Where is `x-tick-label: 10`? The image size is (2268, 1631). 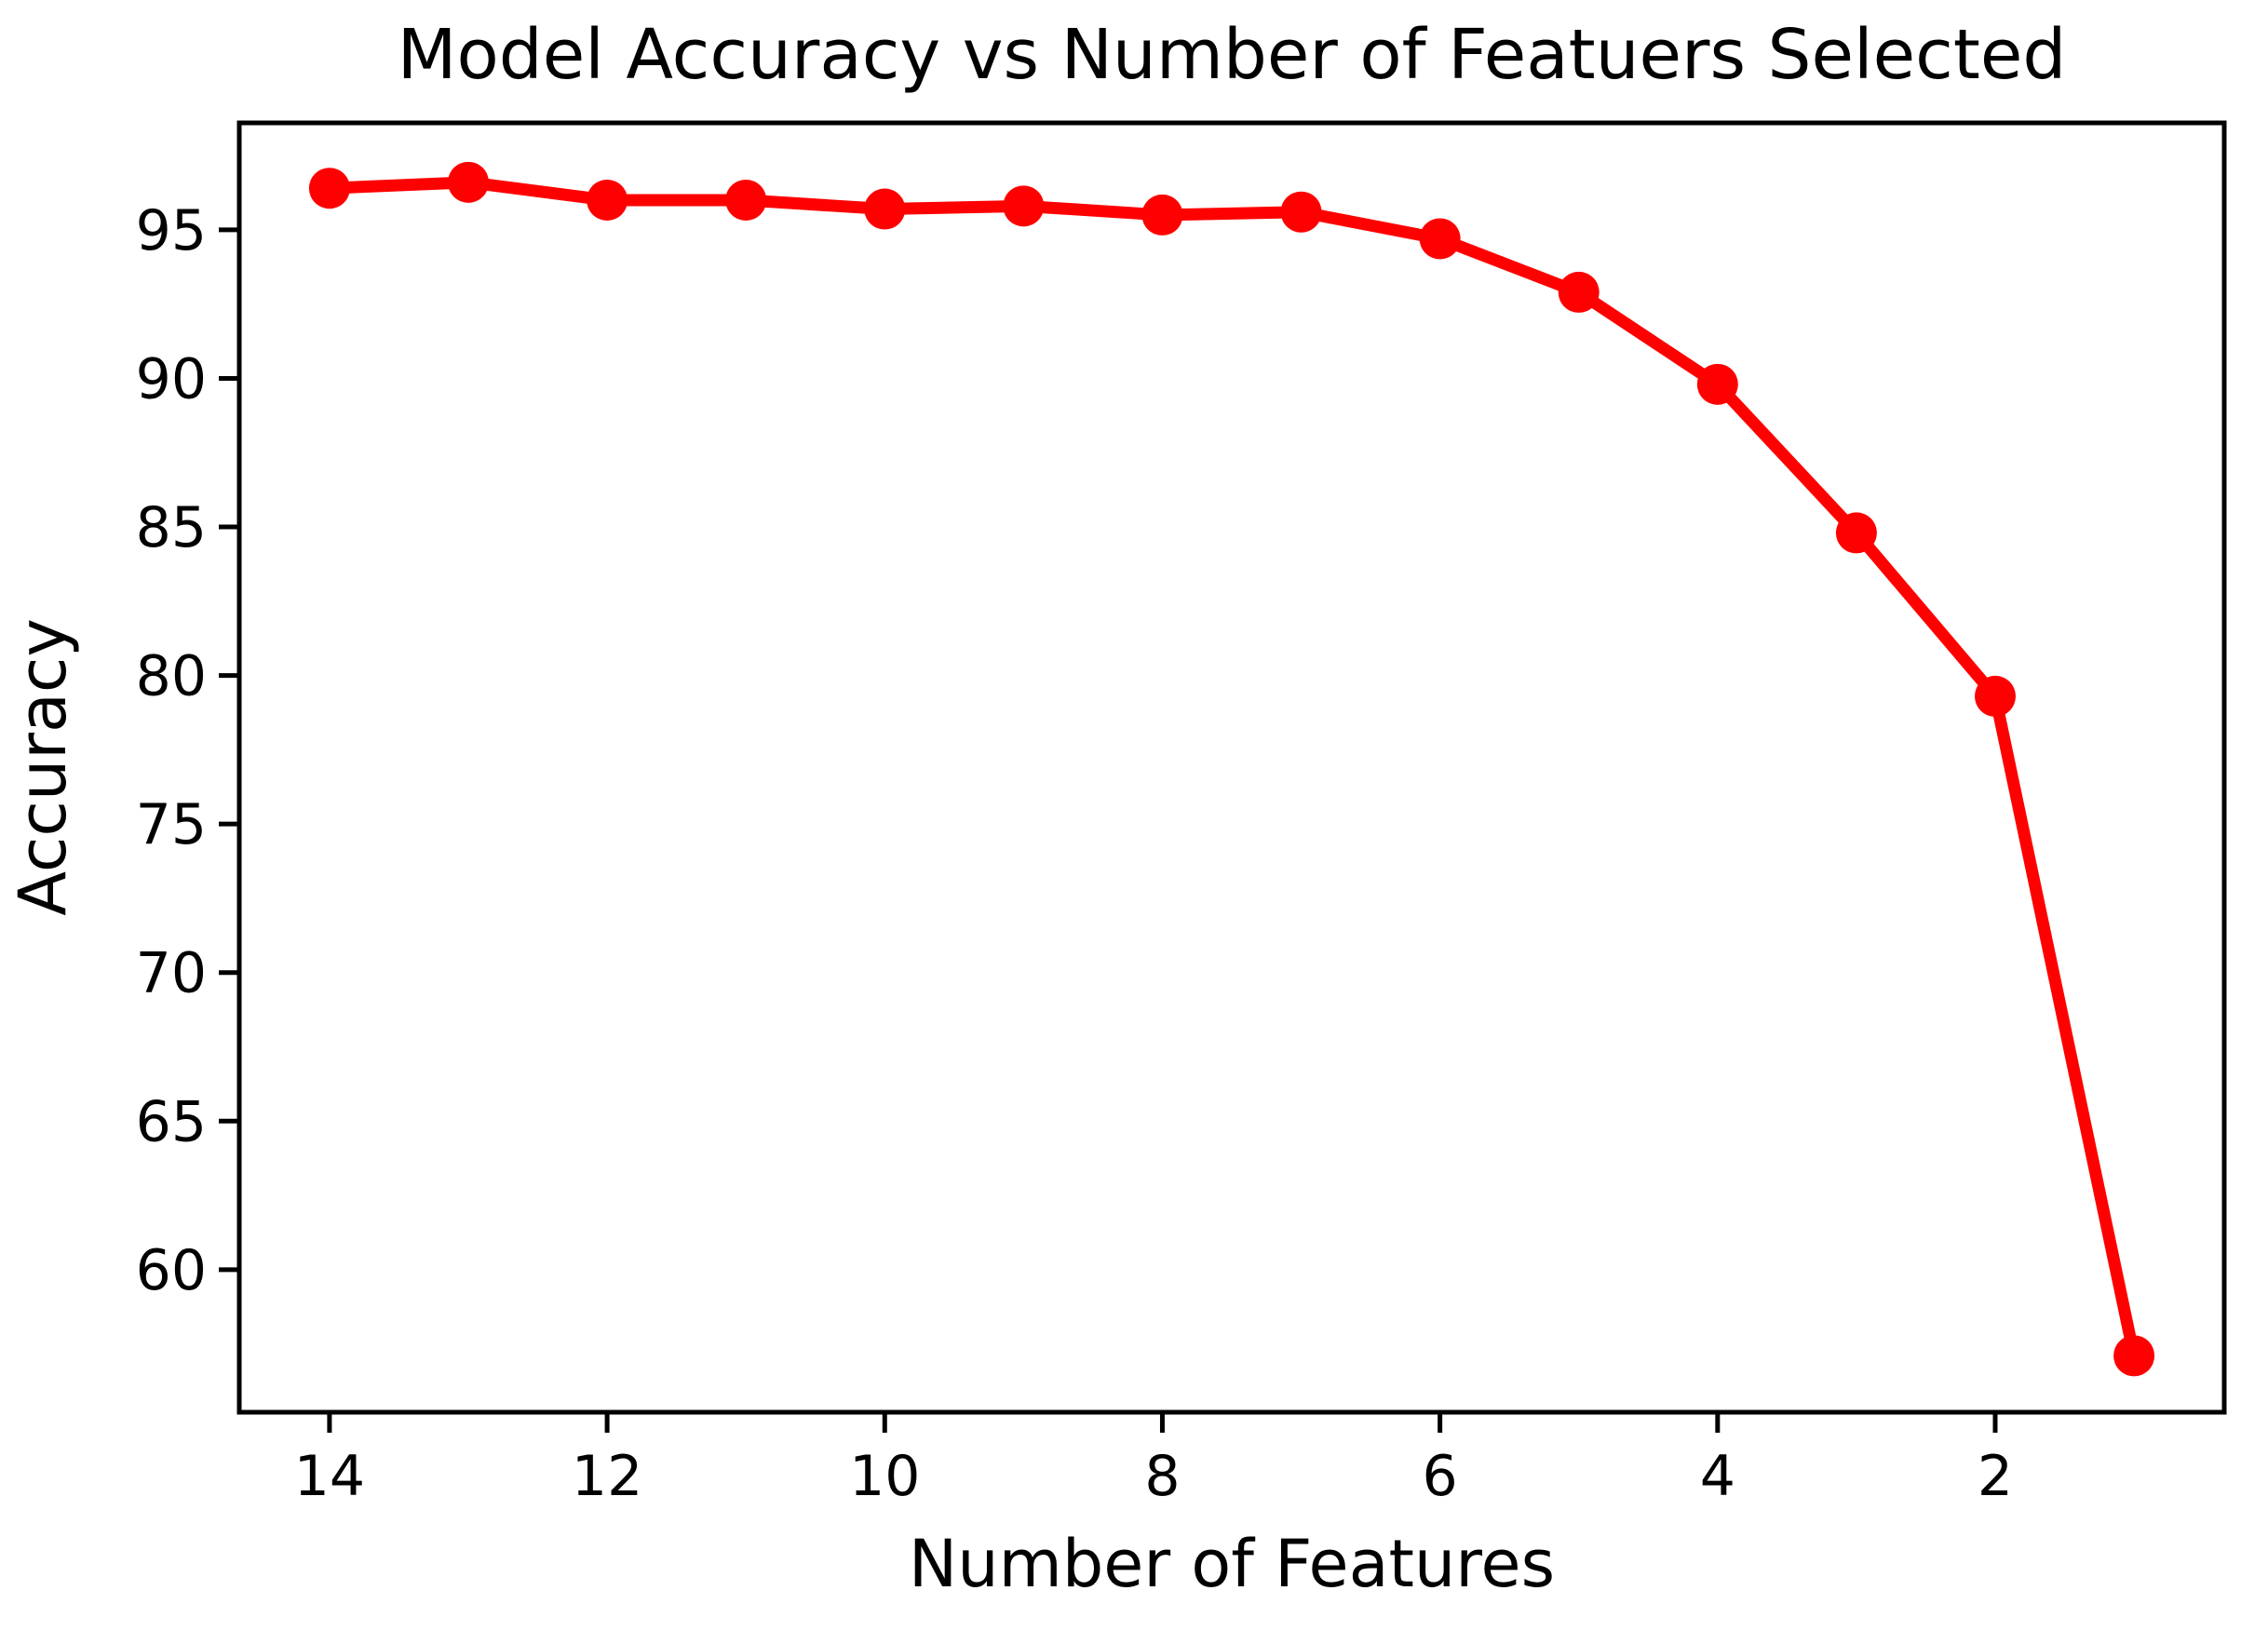
x-tick-label: 10 is located at coordinates (884, 1477).